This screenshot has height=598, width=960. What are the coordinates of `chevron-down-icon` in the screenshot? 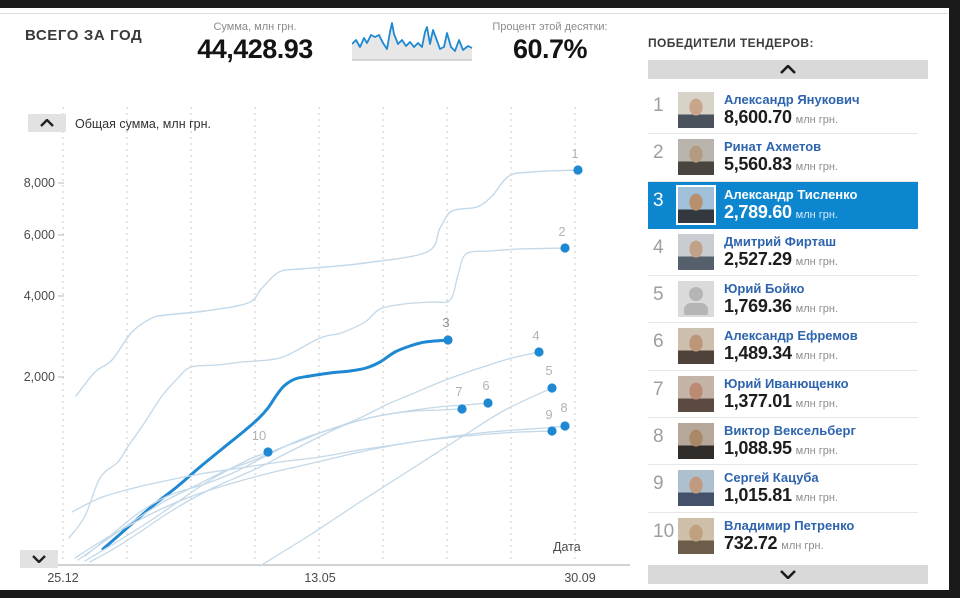 It's located at (788, 574).